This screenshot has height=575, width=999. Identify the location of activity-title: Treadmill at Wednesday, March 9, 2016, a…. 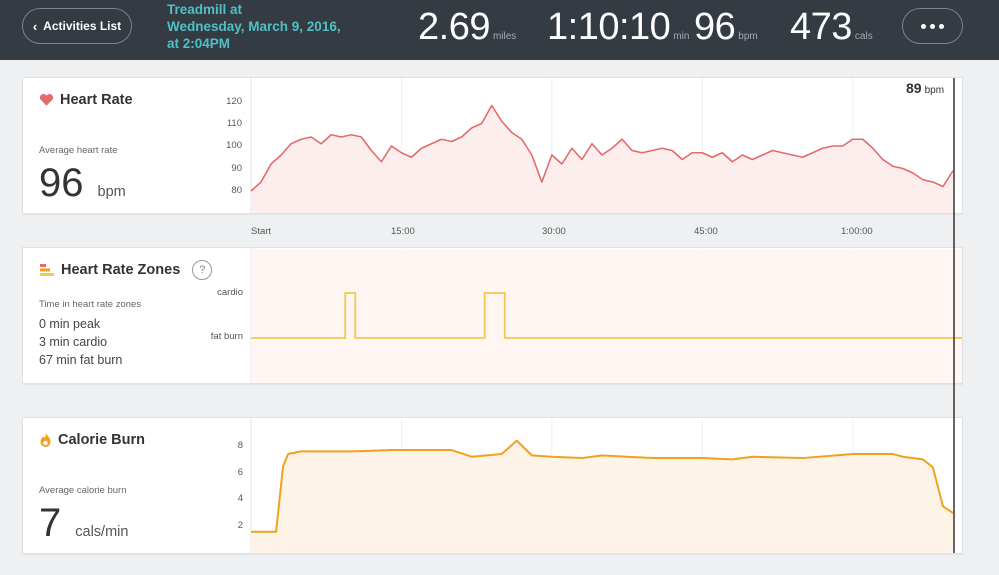
(254, 26).